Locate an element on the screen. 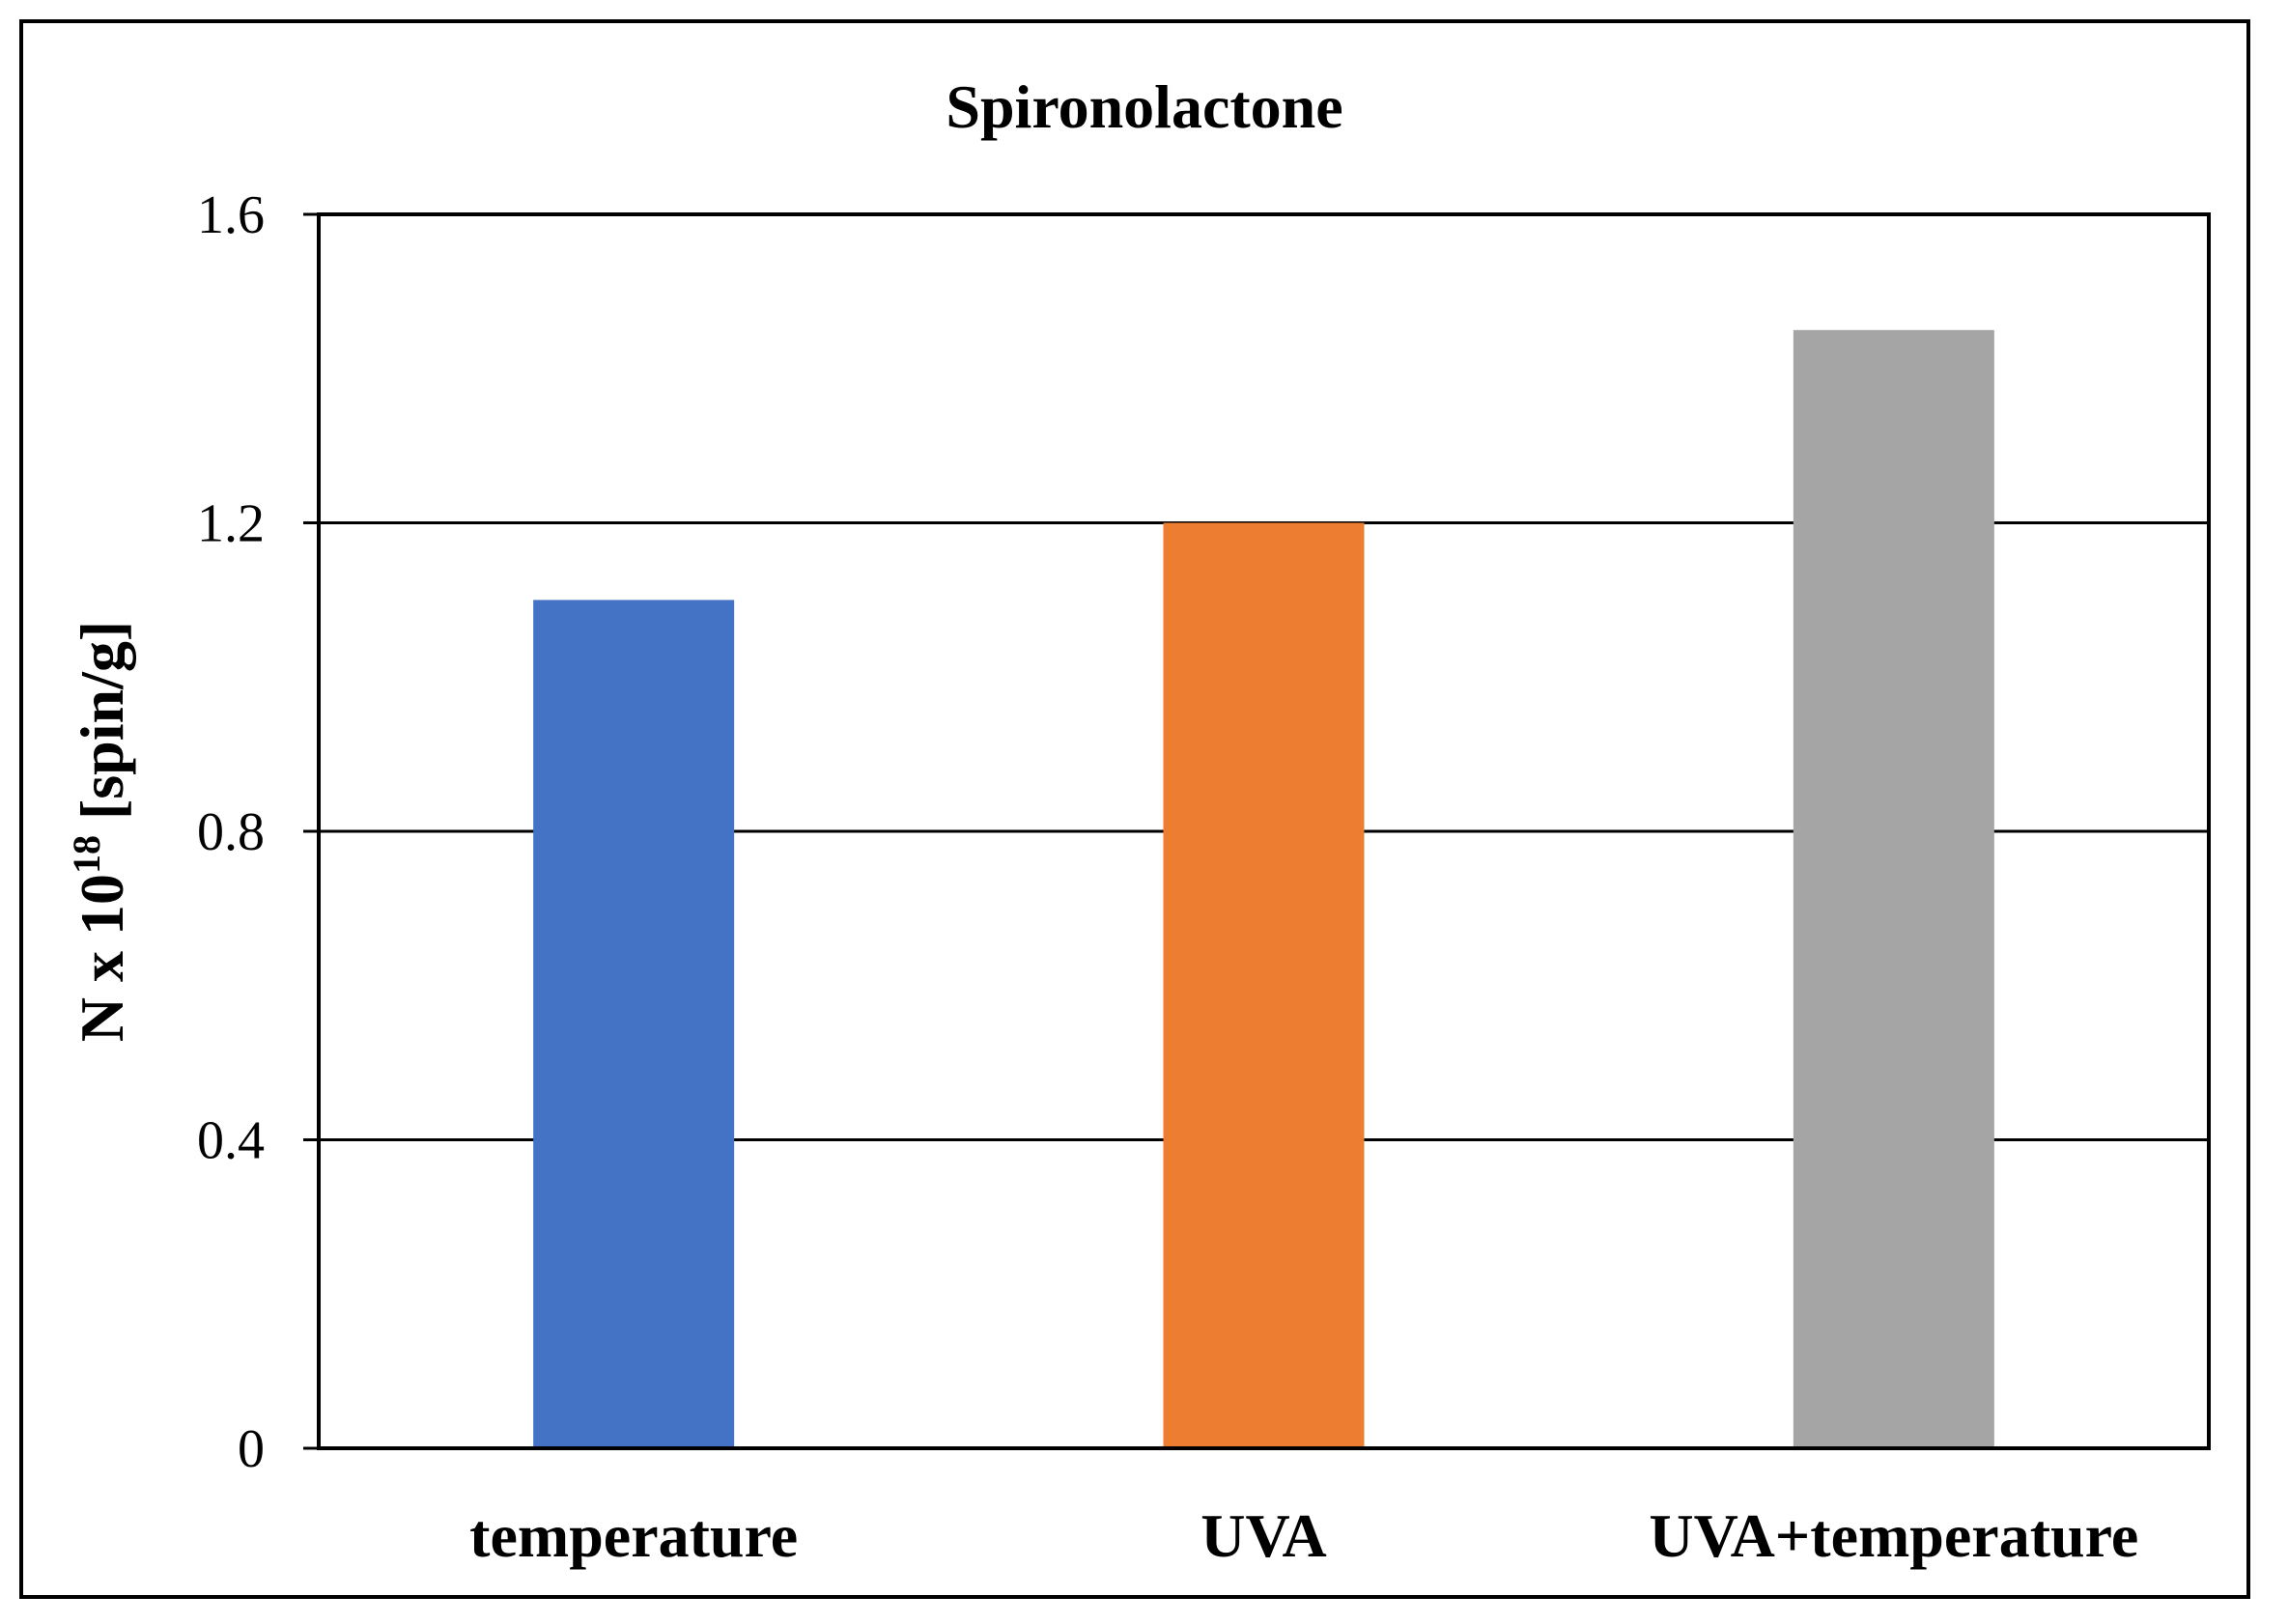 The image size is (2288, 1624). y-tick-label: 0.4 is located at coordinates (231, 1141).